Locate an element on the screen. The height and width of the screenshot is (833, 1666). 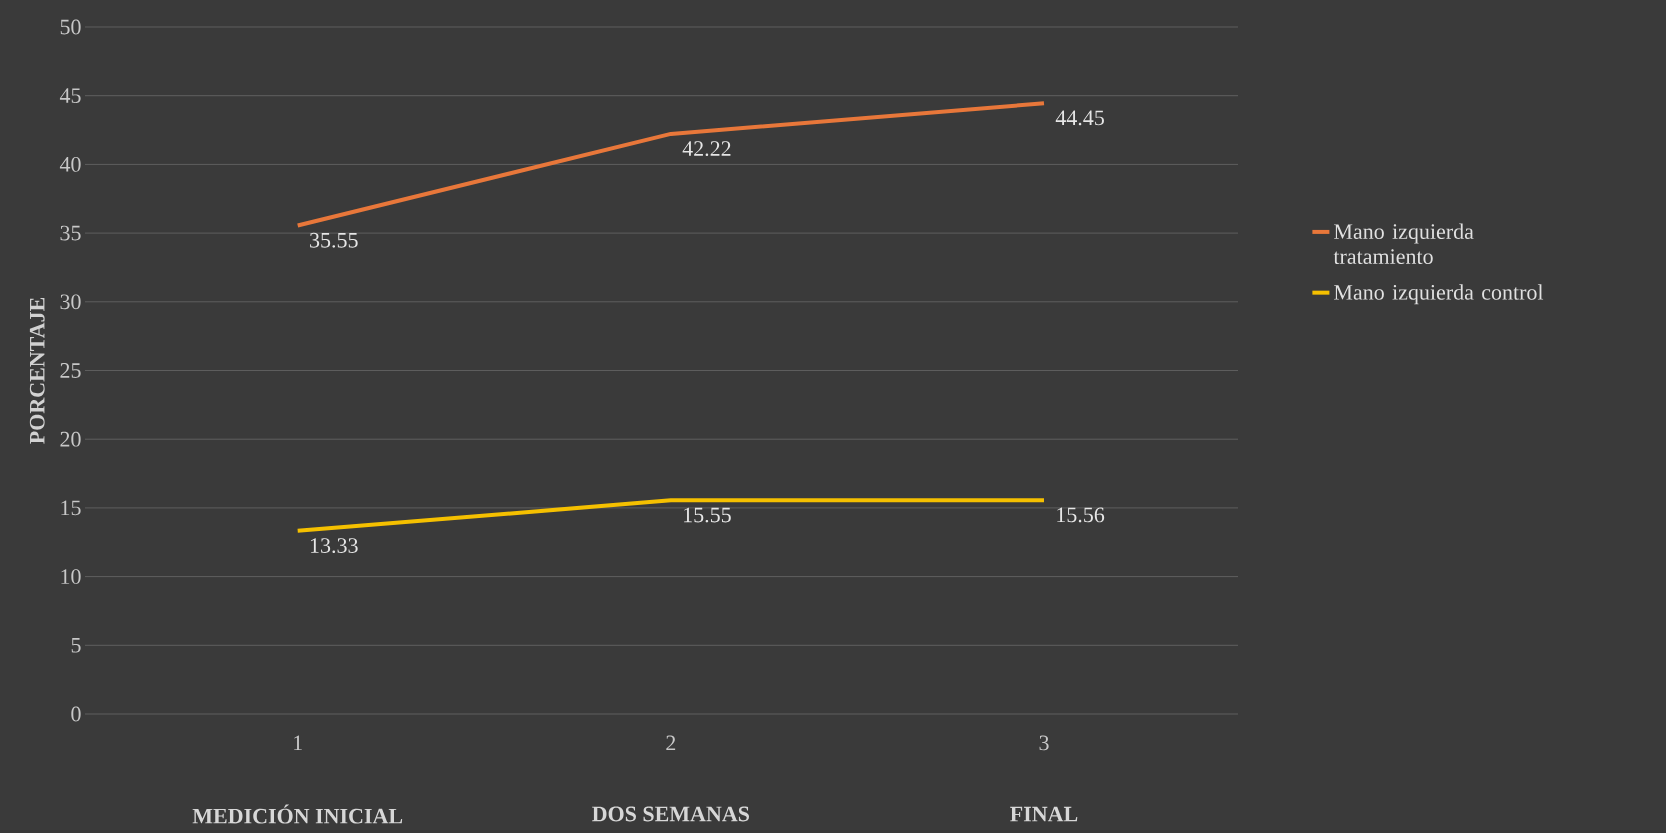
y-axis-title: PORCENTAJE is located at coordinates (37, 370).